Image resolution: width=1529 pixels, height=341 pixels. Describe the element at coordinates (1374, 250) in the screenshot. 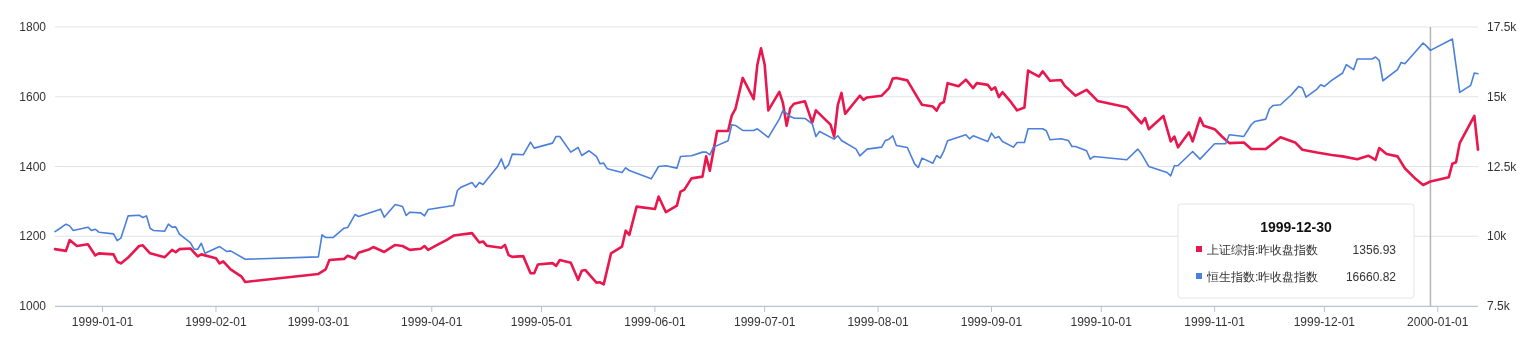

I see `annotation: 1356.93` at that location.